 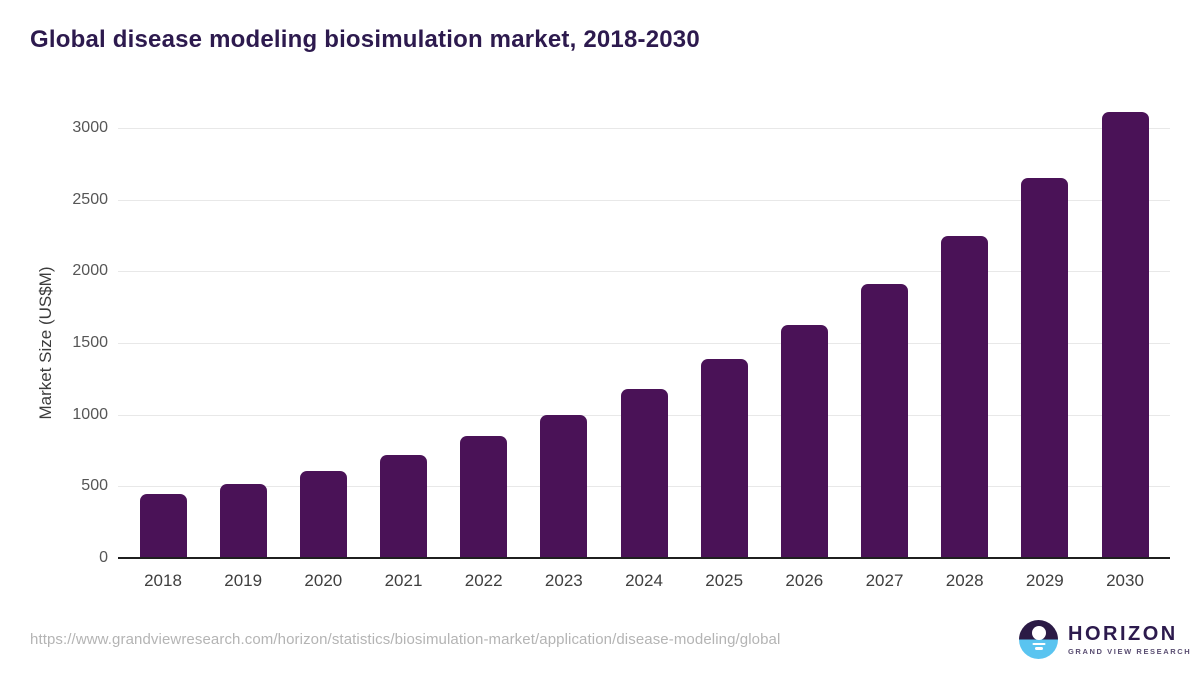 I want to click on x-tick-label-2028: 2028, so click(x=964, y=580).